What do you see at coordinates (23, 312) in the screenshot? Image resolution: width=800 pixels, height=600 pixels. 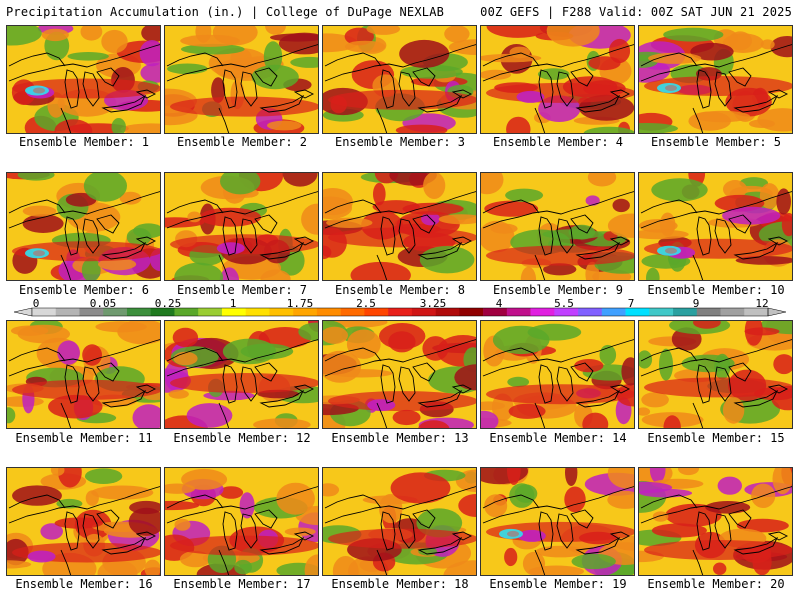 I see `colorbar-left-arrow` at bounding box center [23, 312].